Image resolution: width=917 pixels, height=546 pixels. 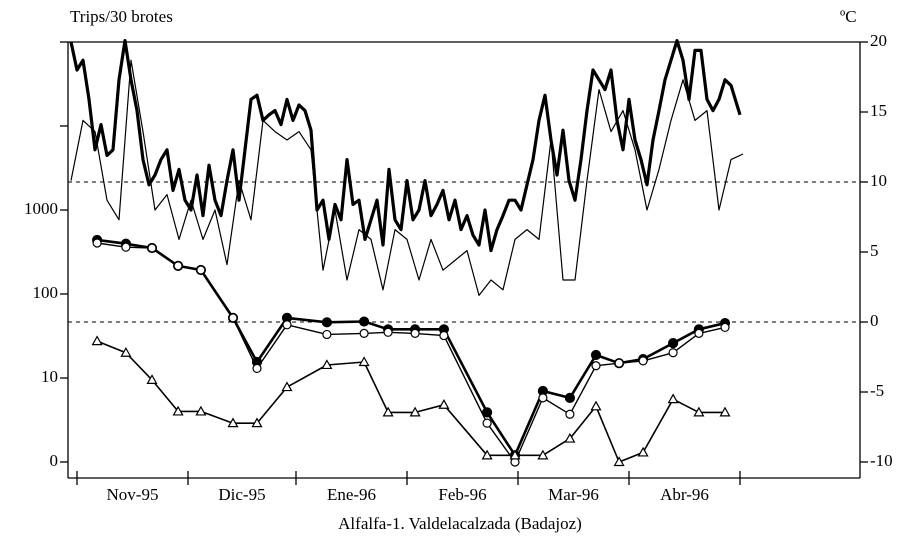 I want to click on x-tick-label: Dic-95, so click(x=241, y=494).